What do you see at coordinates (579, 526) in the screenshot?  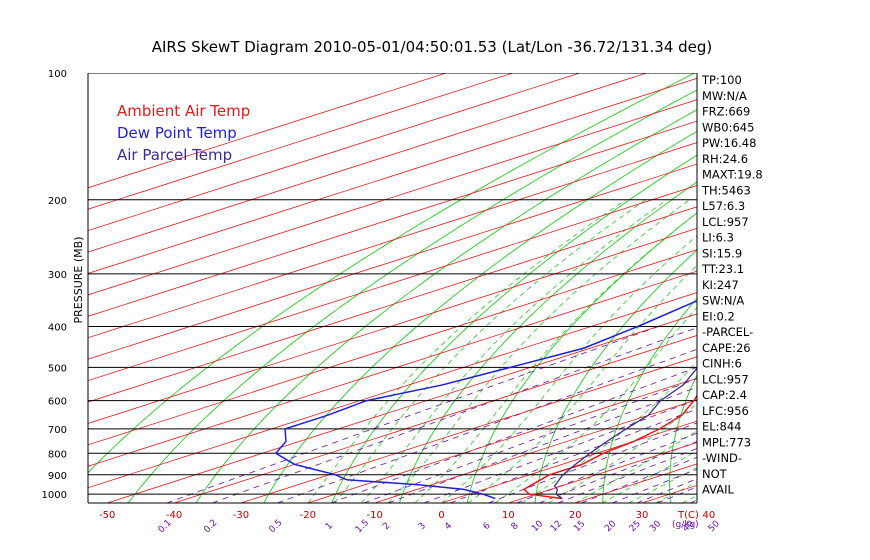 I see `mixing-ratio-tick-label: 15` at bounding box center [579, 526].